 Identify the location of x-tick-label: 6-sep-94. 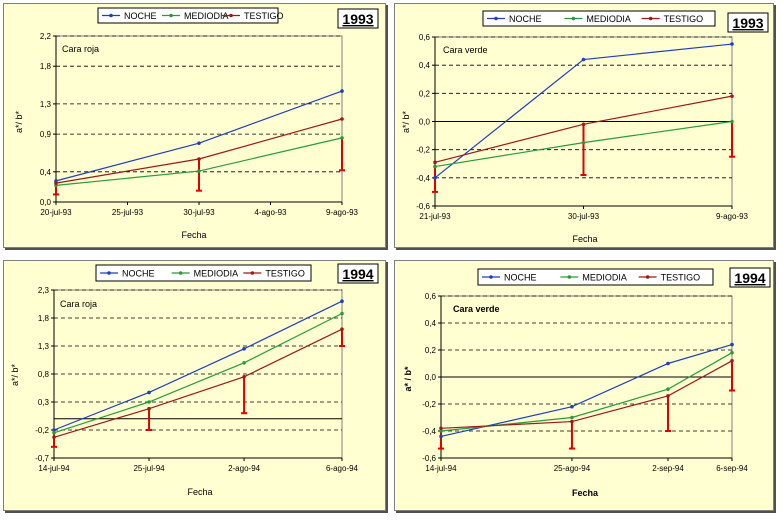
(732, 468).